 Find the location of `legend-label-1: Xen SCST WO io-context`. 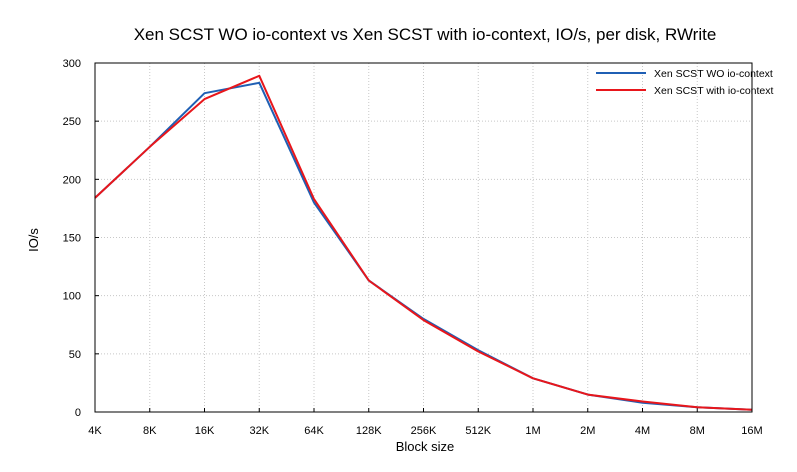

legend-label-1: Xen SCST WO io-context is located at coordinates (713, 74).